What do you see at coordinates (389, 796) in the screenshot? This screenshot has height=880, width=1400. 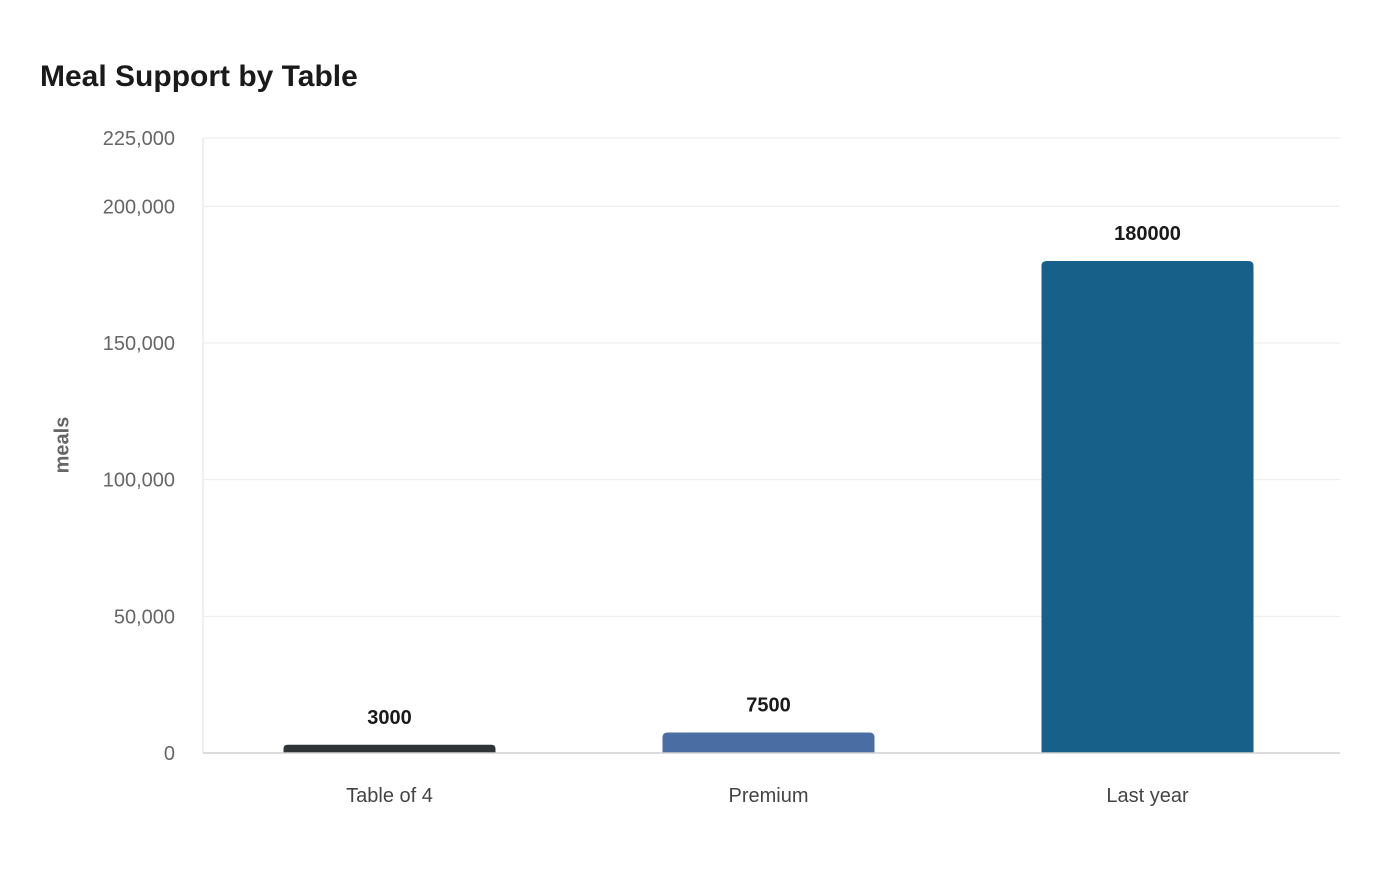 I see `x-tick-label: Table of 4` at bounding box center [389, 796].